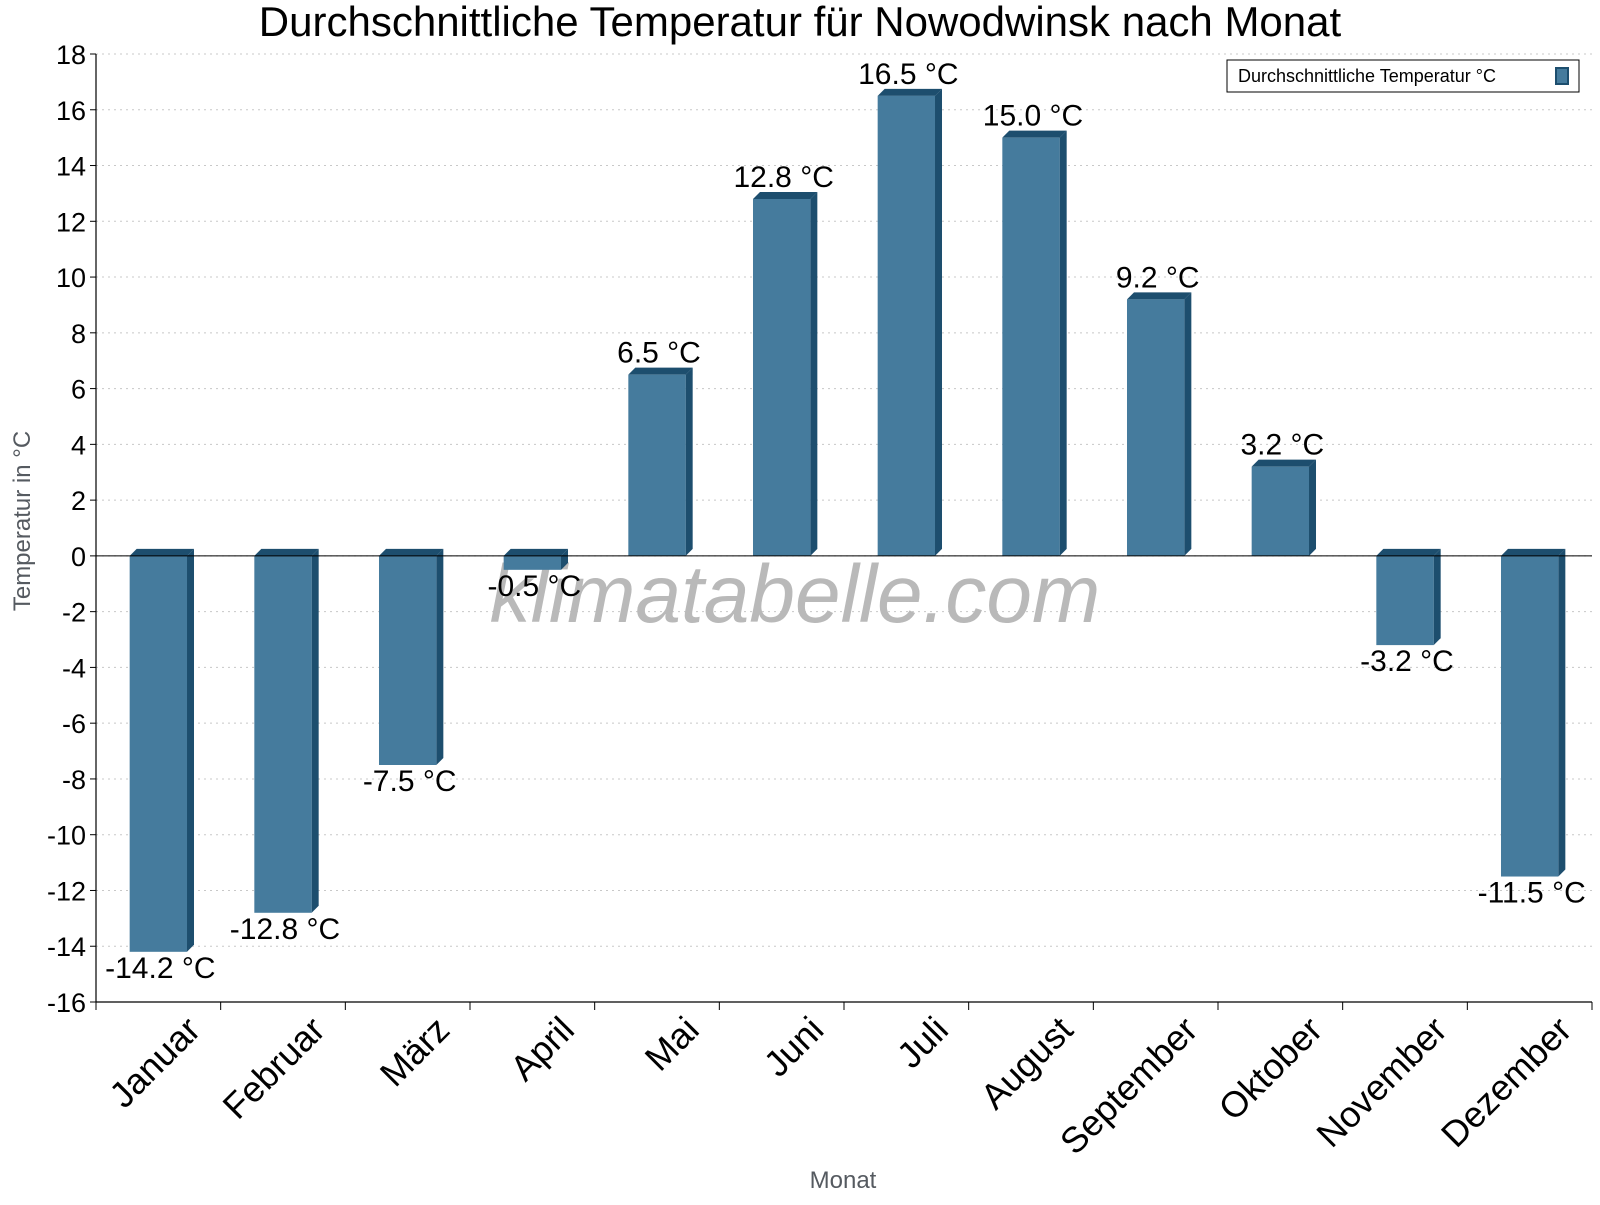 This screenshot has height=1205, width=1600. What do you see at coordinates (78, 557) in the screenshot?
I see `y-tick-label: 0` at bounding box center [78, 557].